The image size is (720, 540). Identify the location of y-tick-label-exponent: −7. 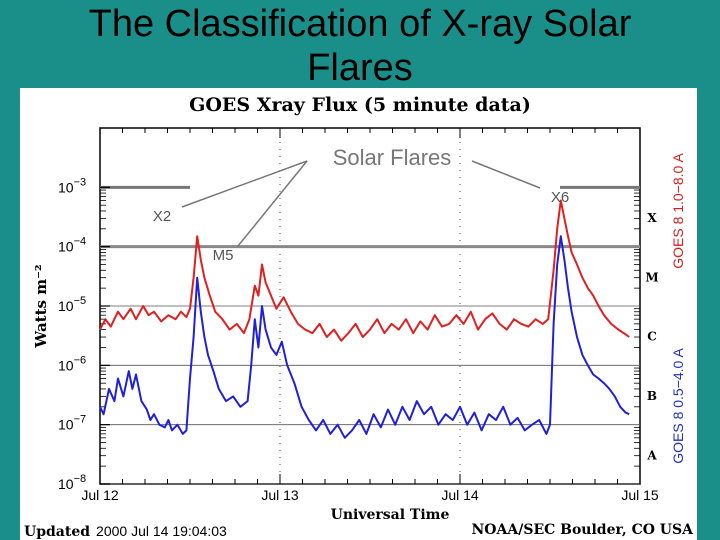
(80, 420).